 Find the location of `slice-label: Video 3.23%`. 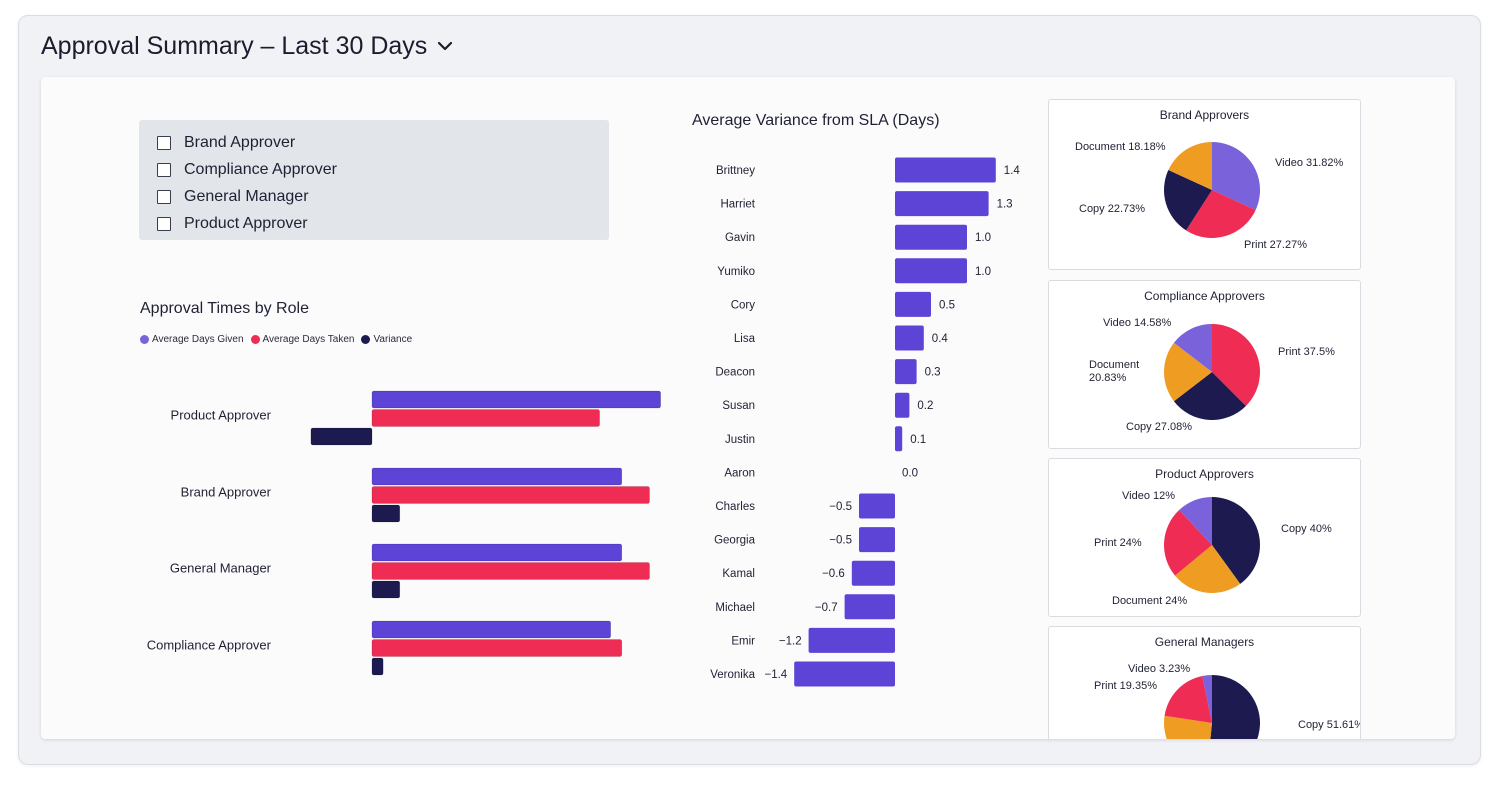

slice-label: Video 3.23% is located at coordinates (1159, 669).